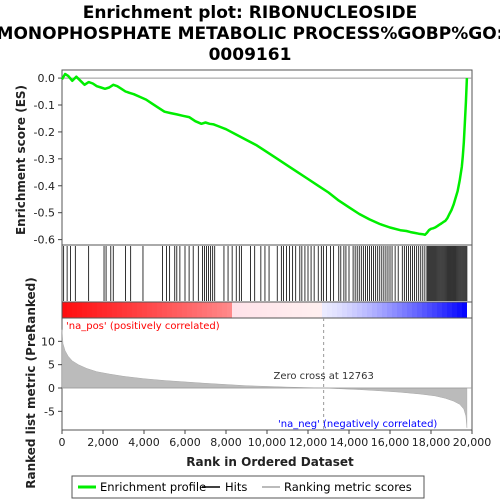 The width and height of the screenshot is (500, 500). What do you see at coordinates (270, 462) in the screenshot?
I see `x-axis-label: Rank in Ordered Dataset` at bounding box center [270, 462].